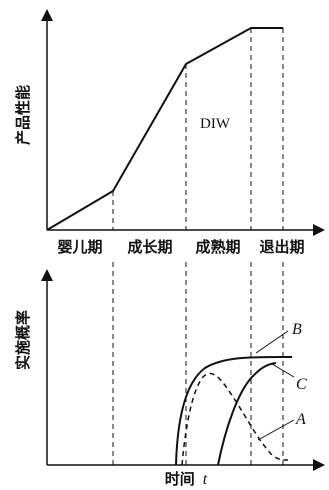  Describe the element at coordinates (180, 247) in the screenshot. I see `stage-labels: 婴儿期 成长期 成熟期 退出期` at that location.